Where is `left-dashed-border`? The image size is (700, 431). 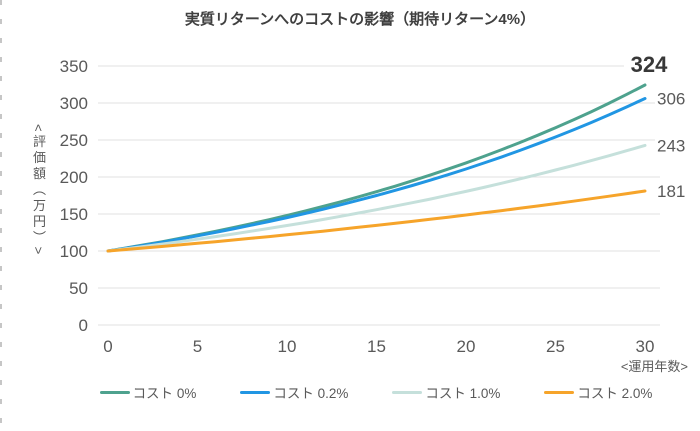
left-dashed-border is located at coordinates (1, 215).